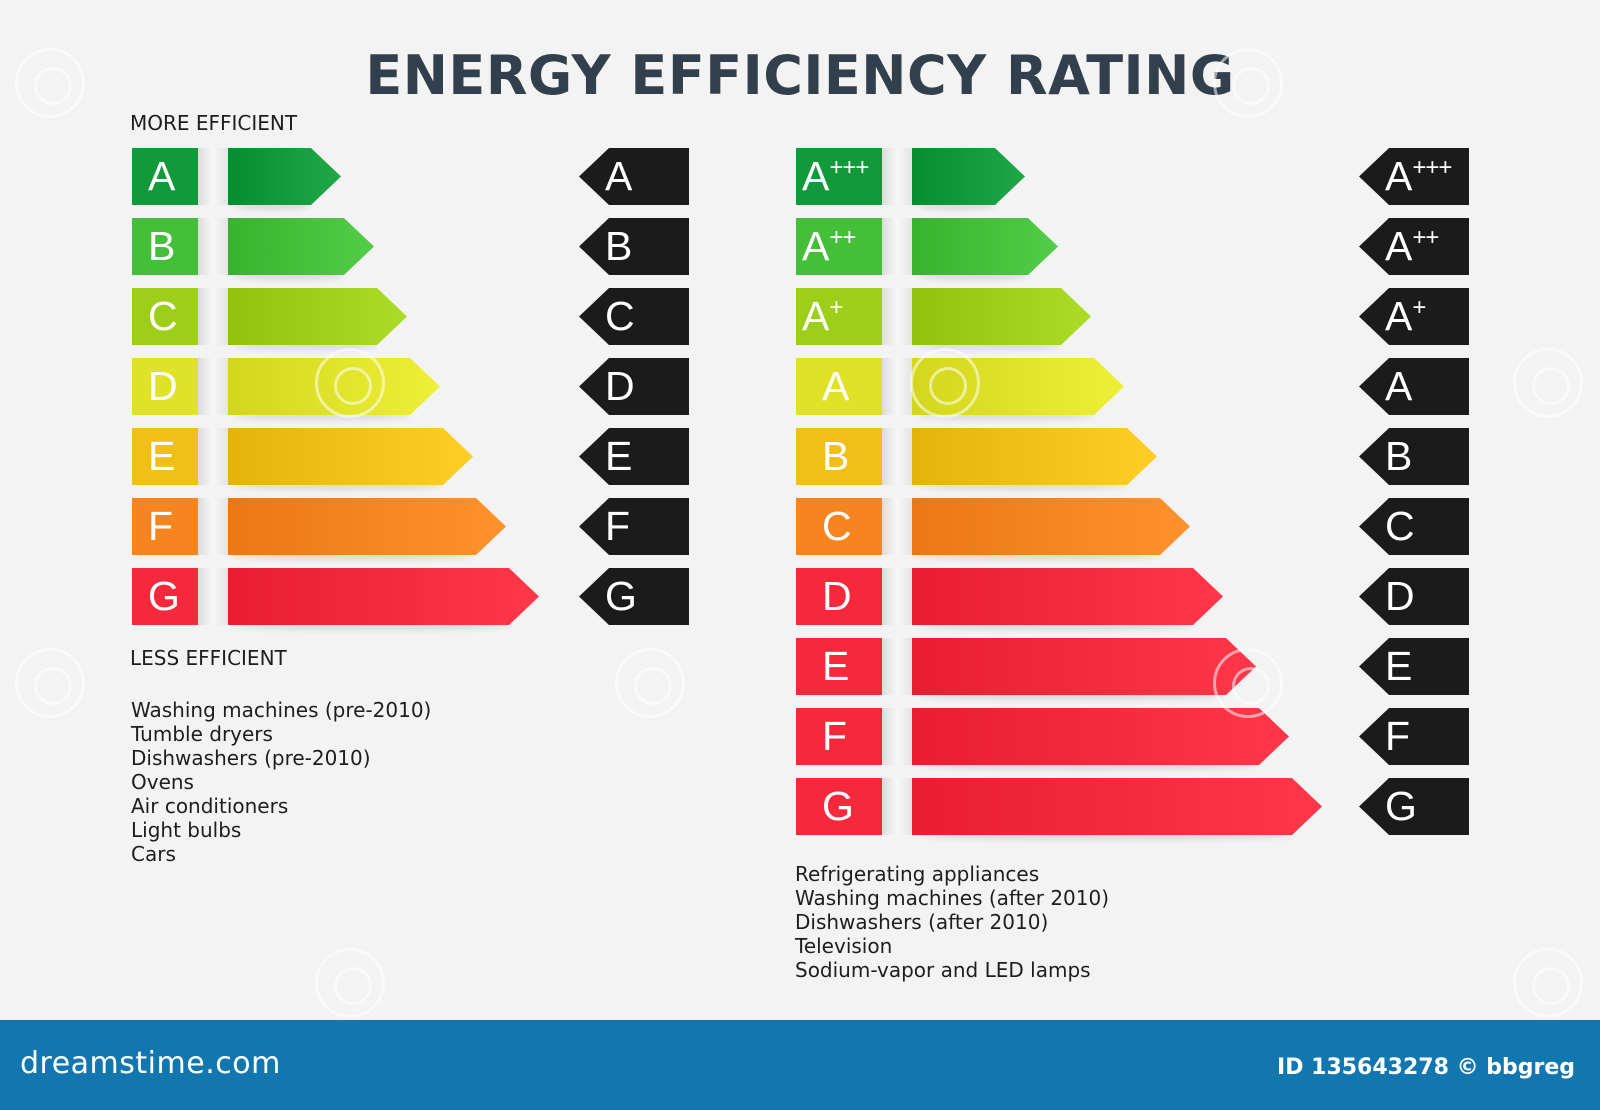 The height and width of the screenshot is (1110, 1600). Describe the element at coordinates (619, 246) in the screenshot. I see `badge-letter: B` at that location.